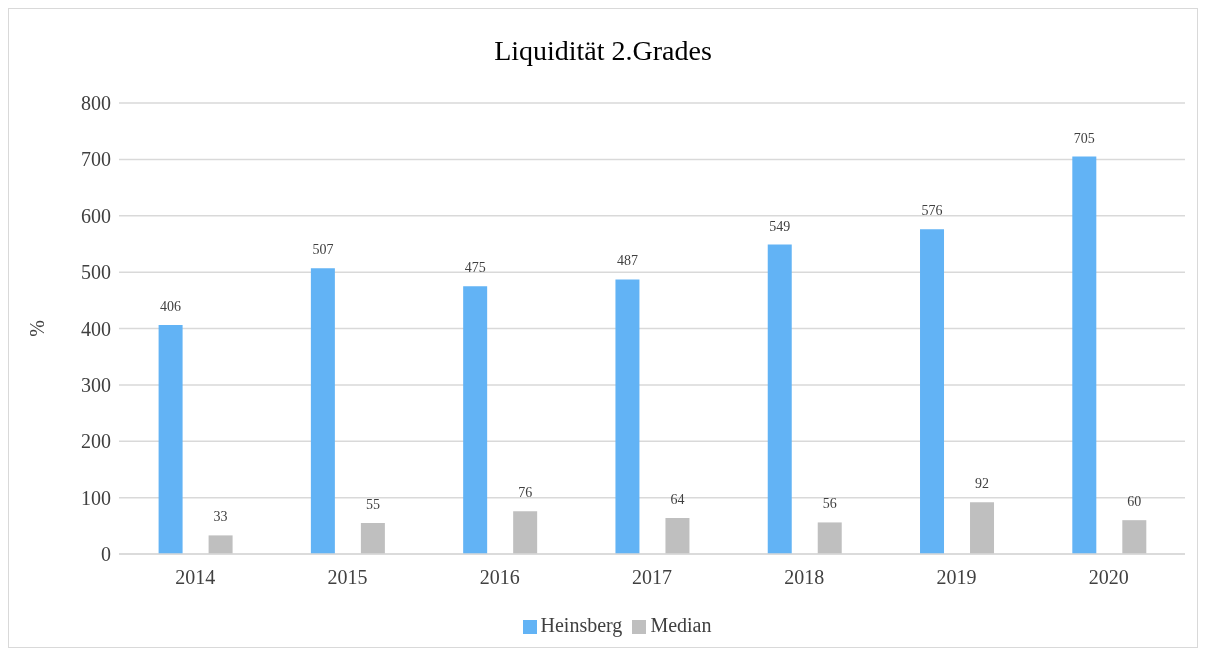 The width and height of the screenshot is (1206, 649). I want to click on x-tick-label: 2019, so click(956, 577).